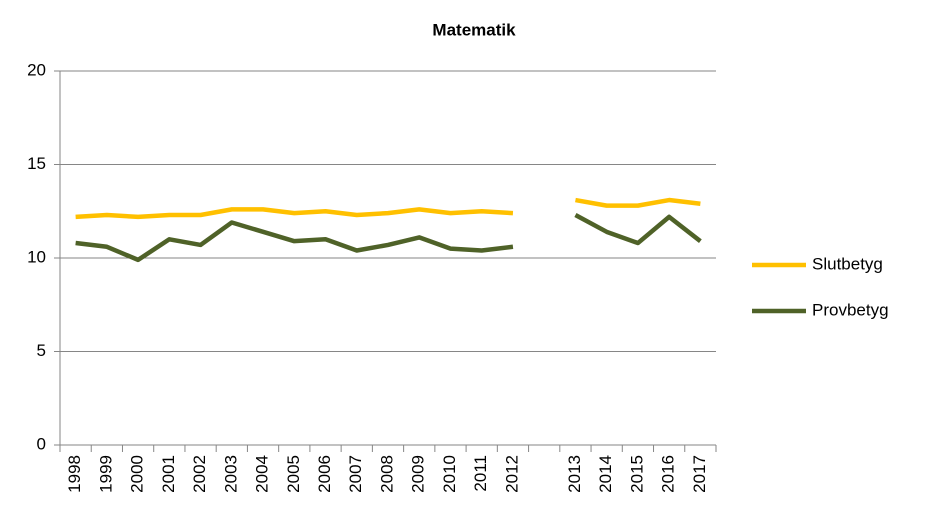 The width and height of the screenshot is (928, 518). I want to click on x-tick-label: 2011, so click(480, 473).